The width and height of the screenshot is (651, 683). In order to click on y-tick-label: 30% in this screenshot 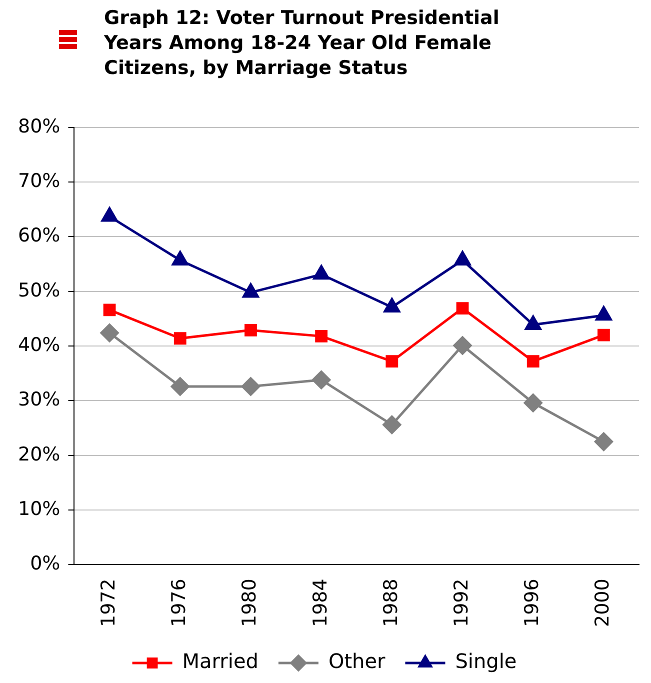, I will do `click(39, 399)`.